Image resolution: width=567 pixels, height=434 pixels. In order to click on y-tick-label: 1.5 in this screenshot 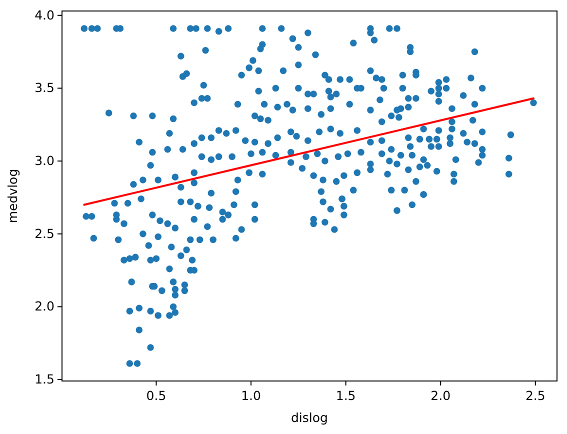, I will do `click(44, 379)`.